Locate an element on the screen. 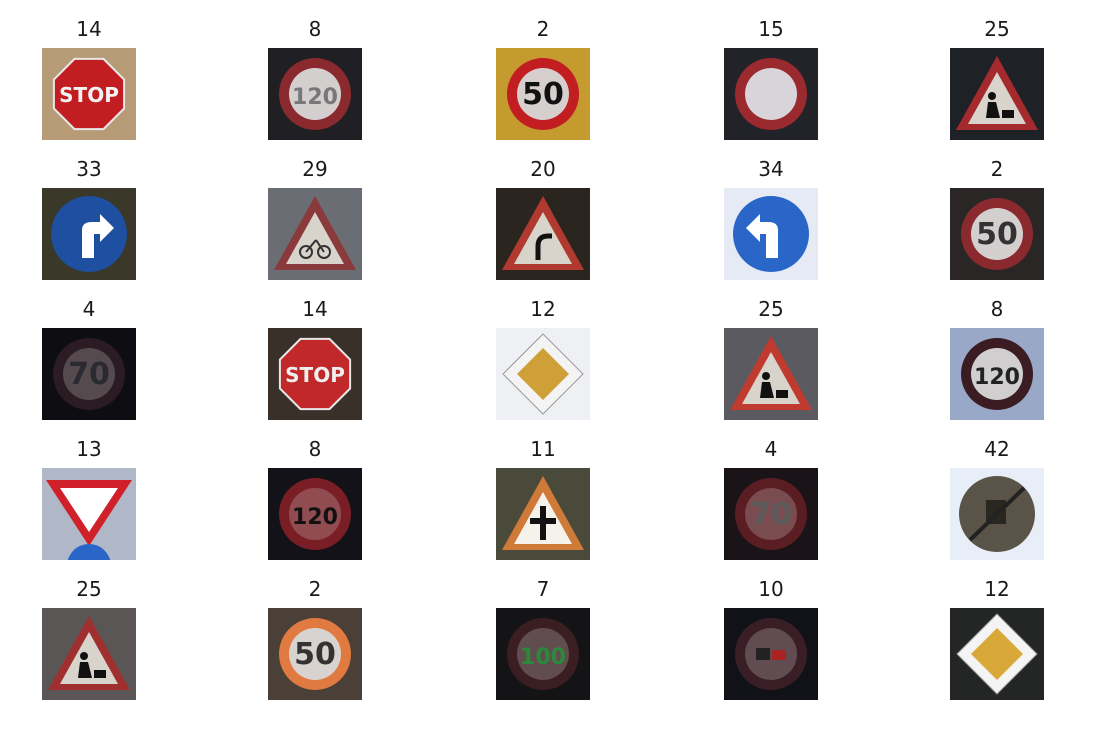 This screenshot has height=736, width=1116. tile-class-label: 33 is located at coordinates (89, 169).